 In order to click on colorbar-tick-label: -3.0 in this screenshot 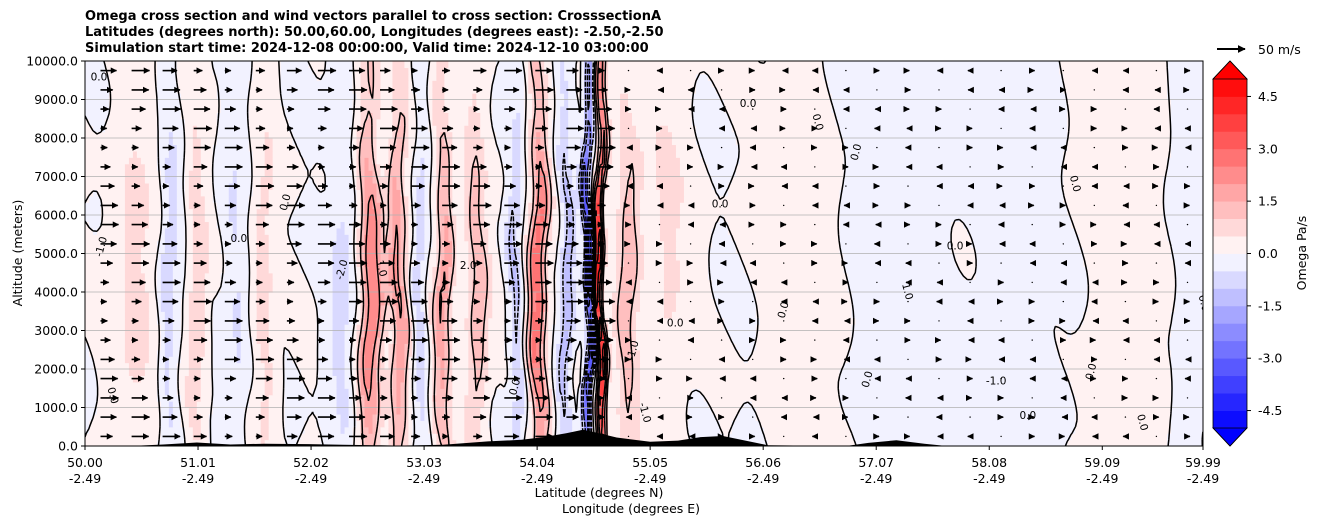, I will do `click(1270, 358)`.